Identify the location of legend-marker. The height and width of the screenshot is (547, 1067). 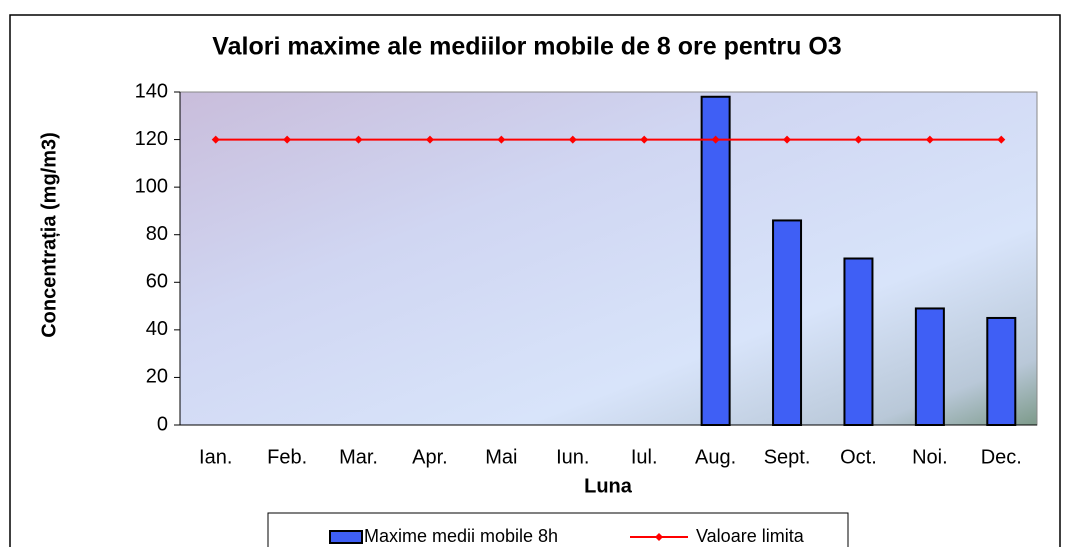
(659, 537).